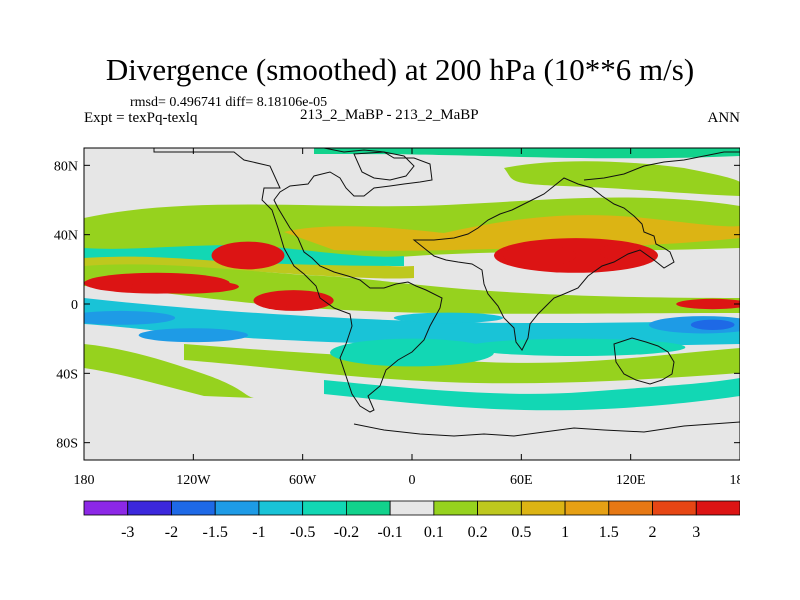  Describe the element at coordinates (67, 444) in the screenshot. I see `y-tick-label: 80S` at that location.